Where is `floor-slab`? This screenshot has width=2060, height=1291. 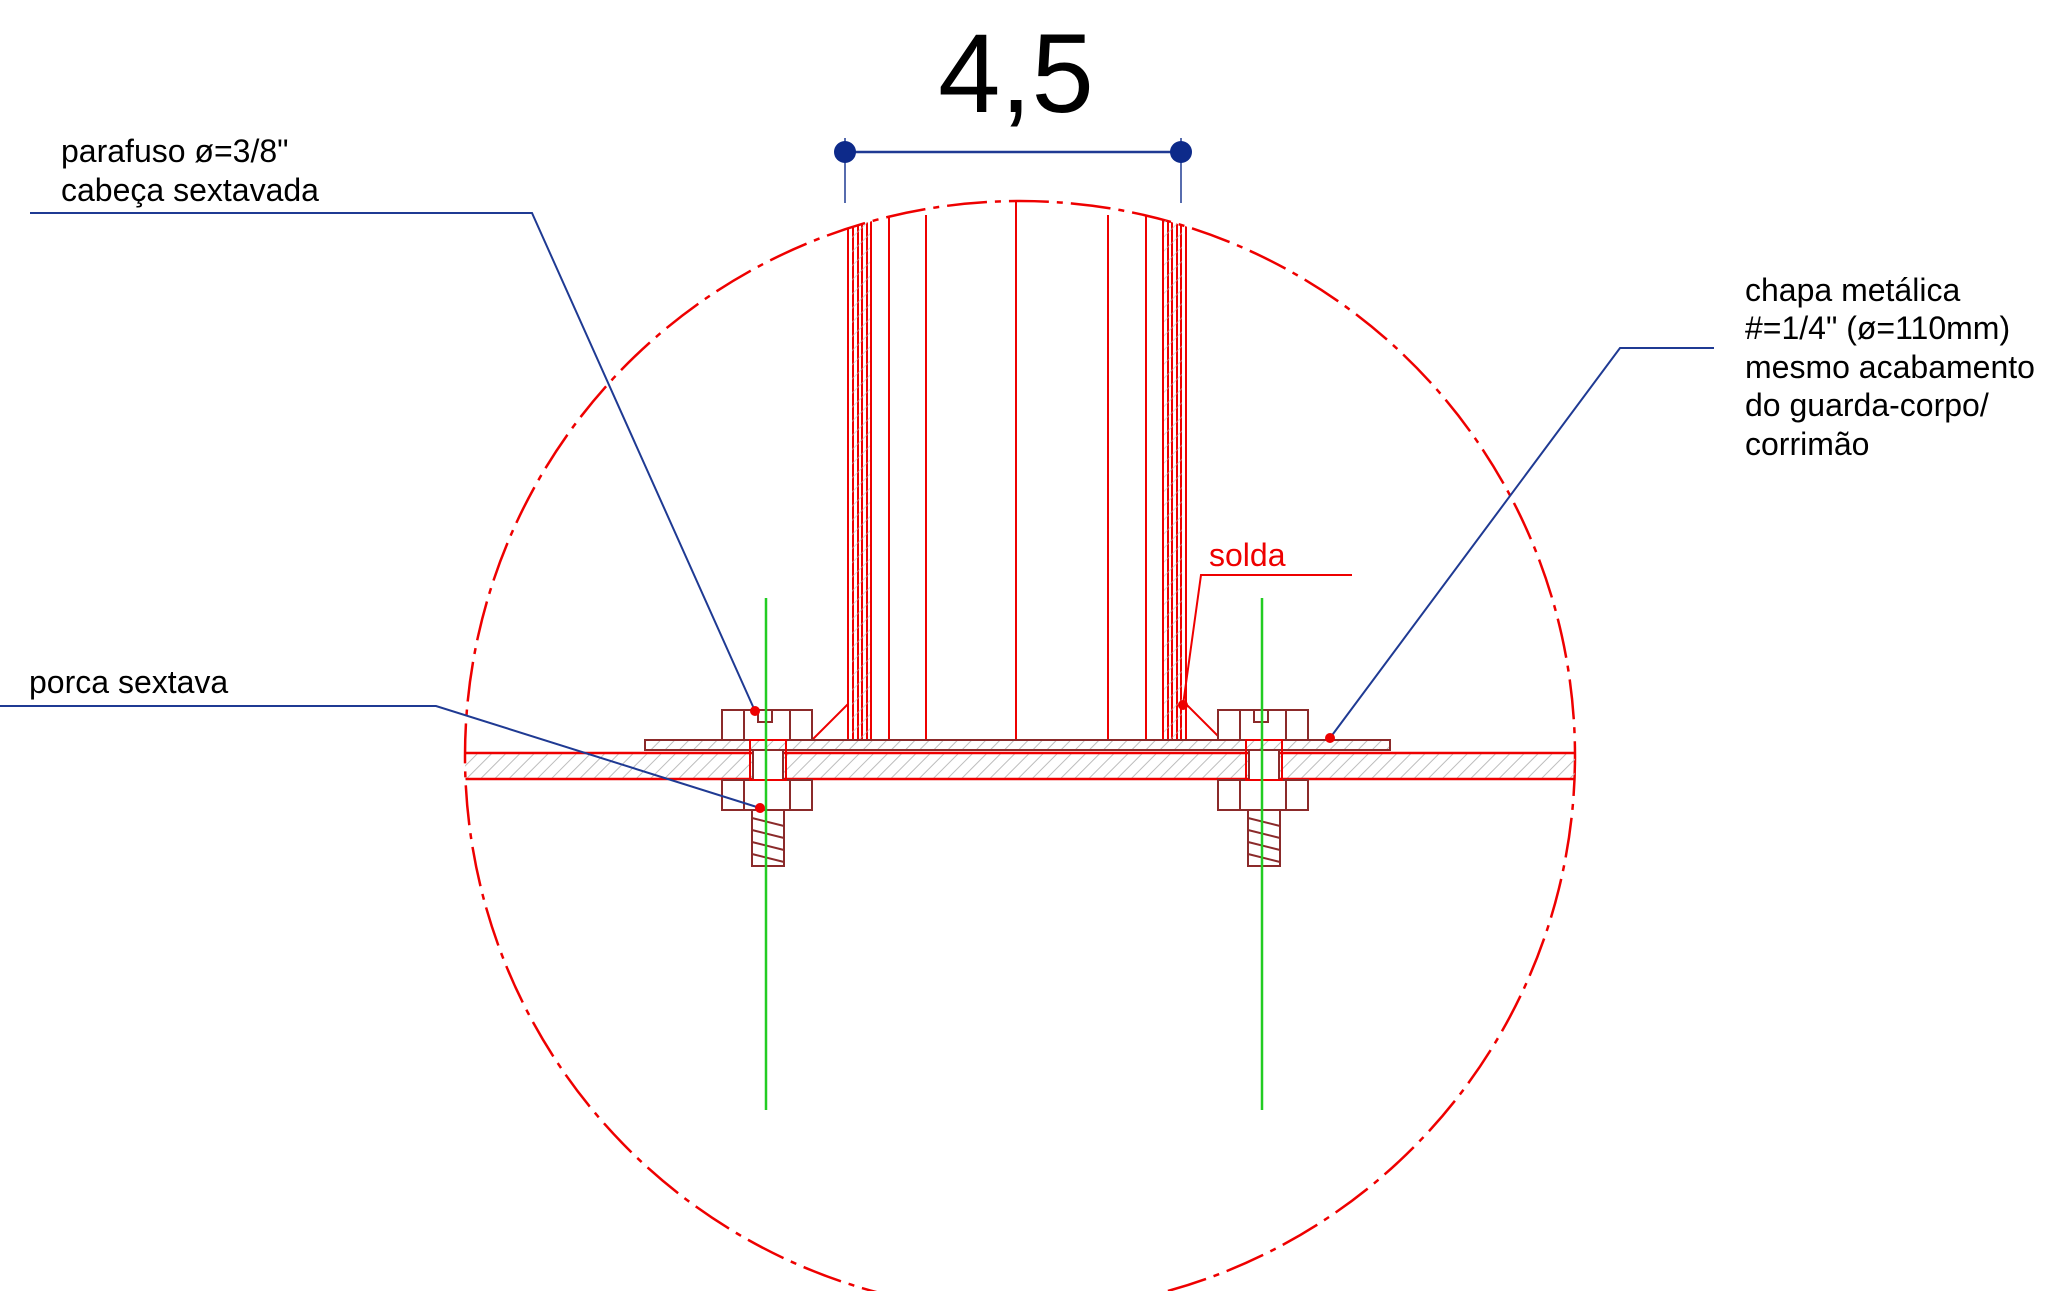
floor-slab is located at coordinates (1020, 766).